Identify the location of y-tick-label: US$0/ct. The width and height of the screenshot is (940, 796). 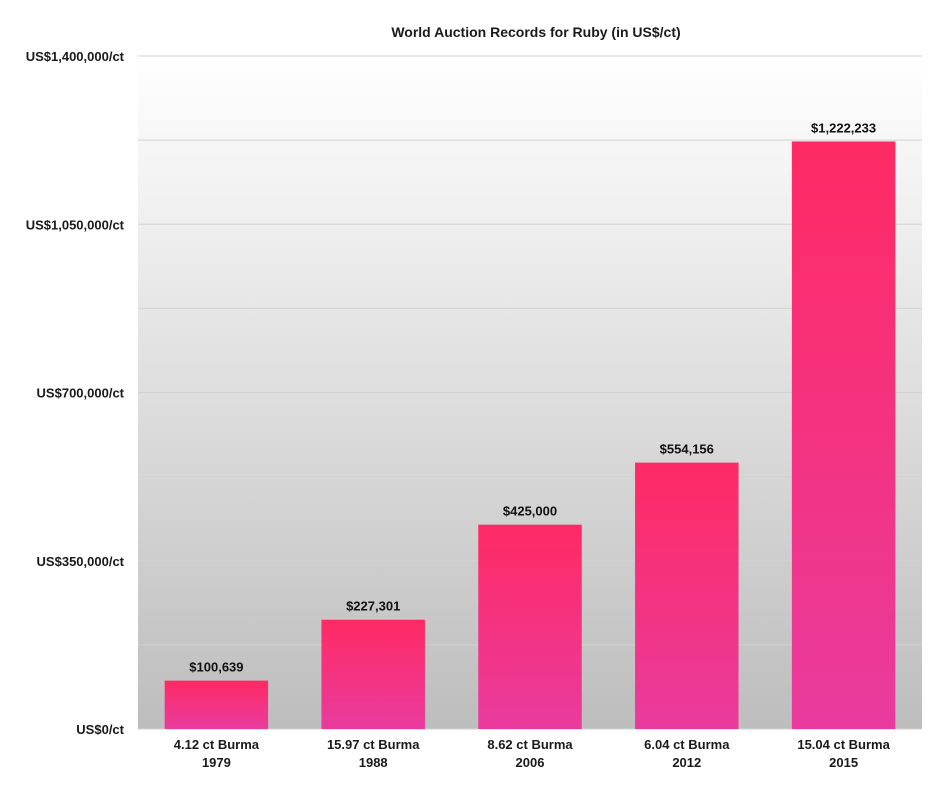
(100, 729).